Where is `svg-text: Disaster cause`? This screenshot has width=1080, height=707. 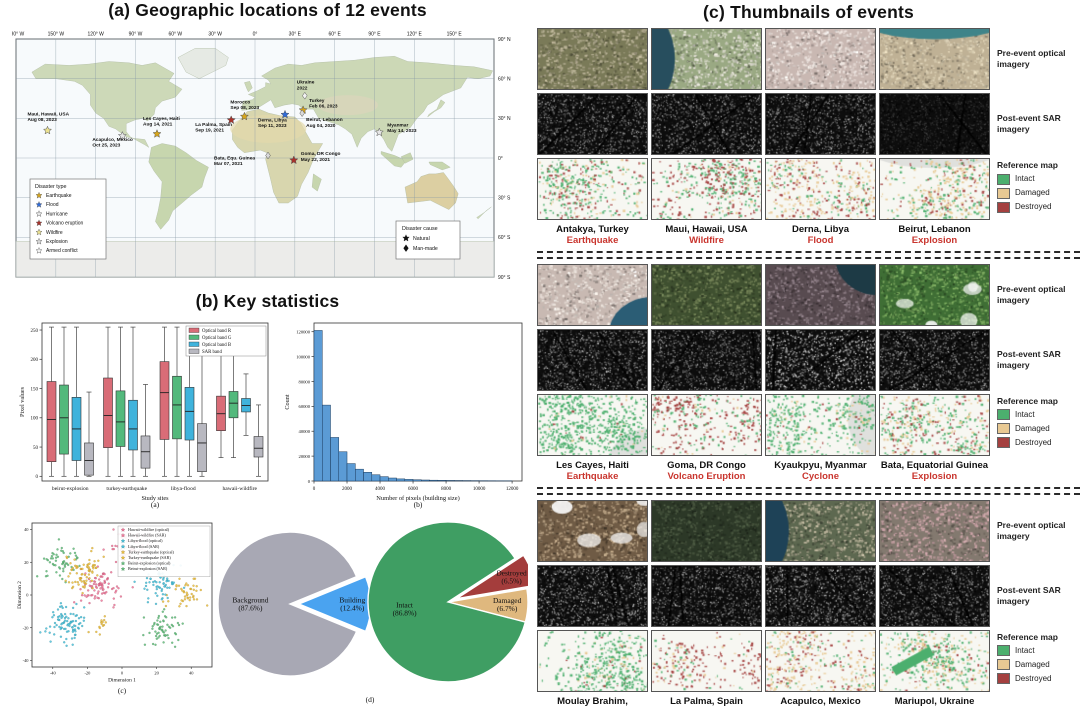
svg-text: Disaster cause is located at coordinates (420, 229).